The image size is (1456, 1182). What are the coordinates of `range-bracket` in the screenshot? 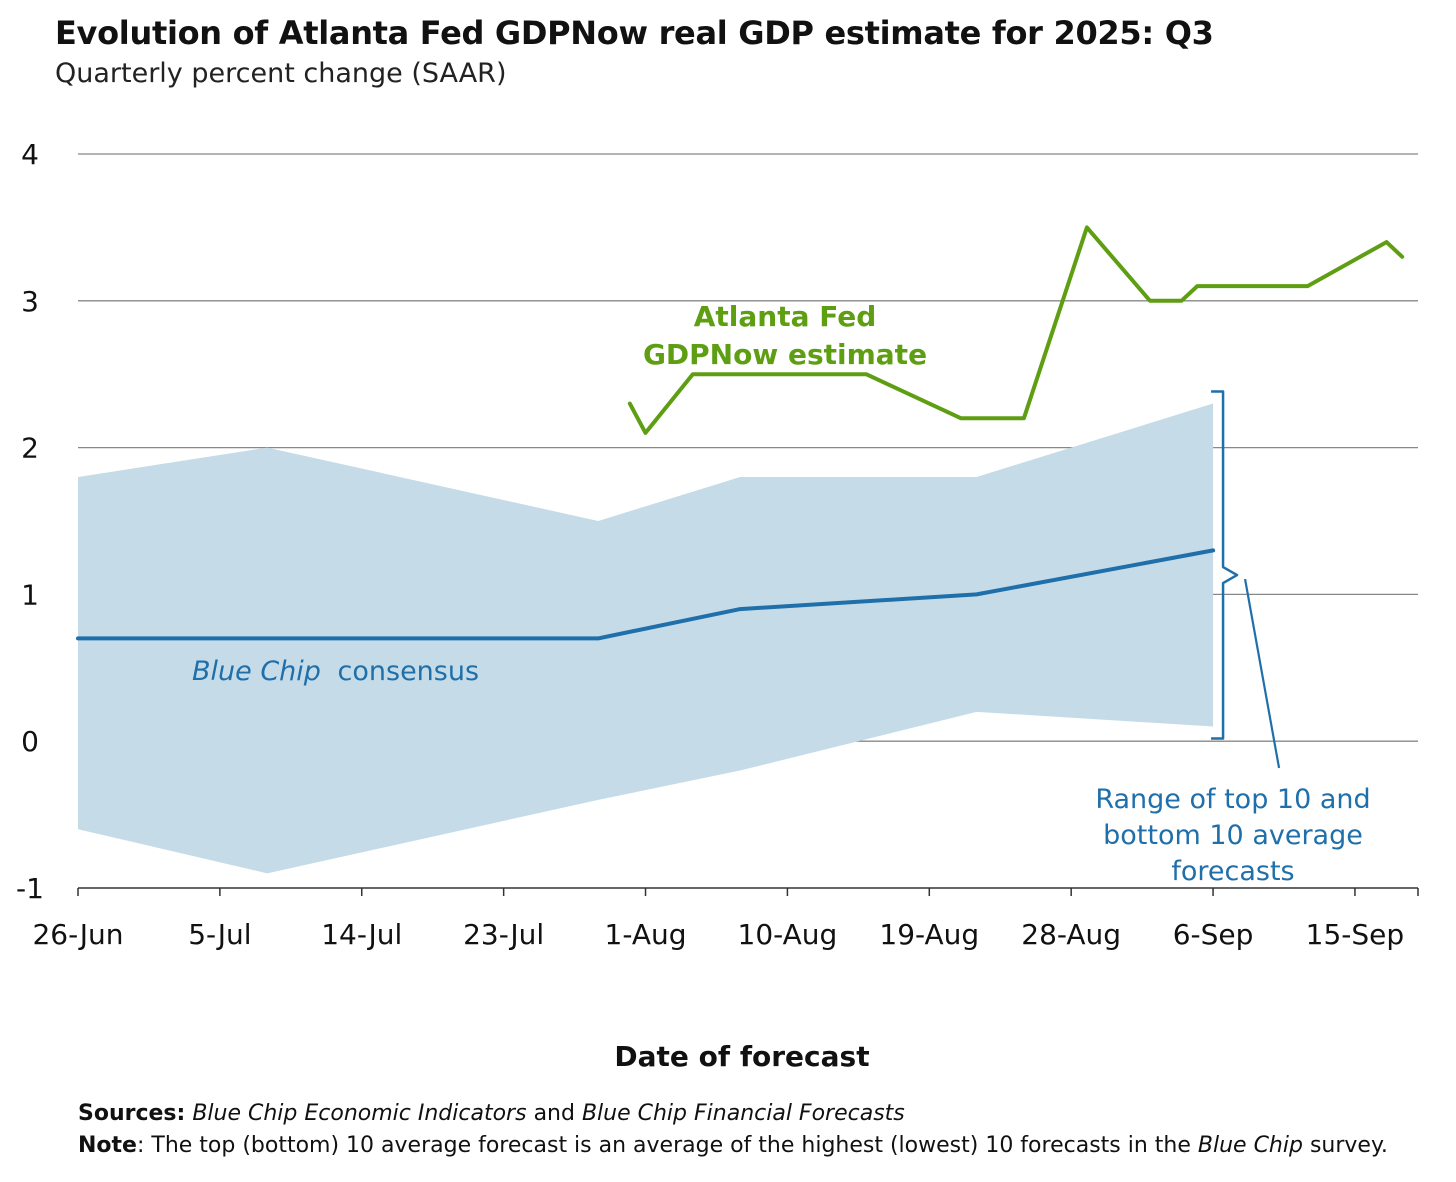 It's located at (1246, 579).